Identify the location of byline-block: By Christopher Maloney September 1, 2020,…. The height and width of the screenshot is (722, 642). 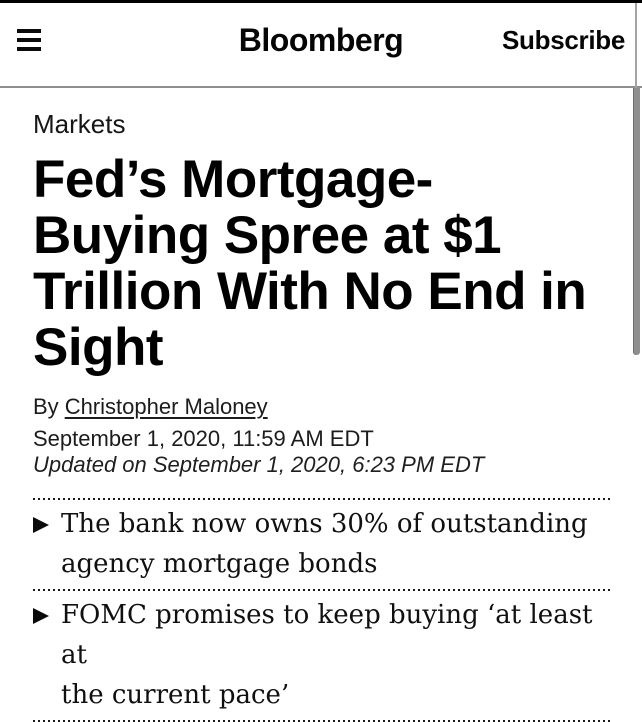
(322, 436).